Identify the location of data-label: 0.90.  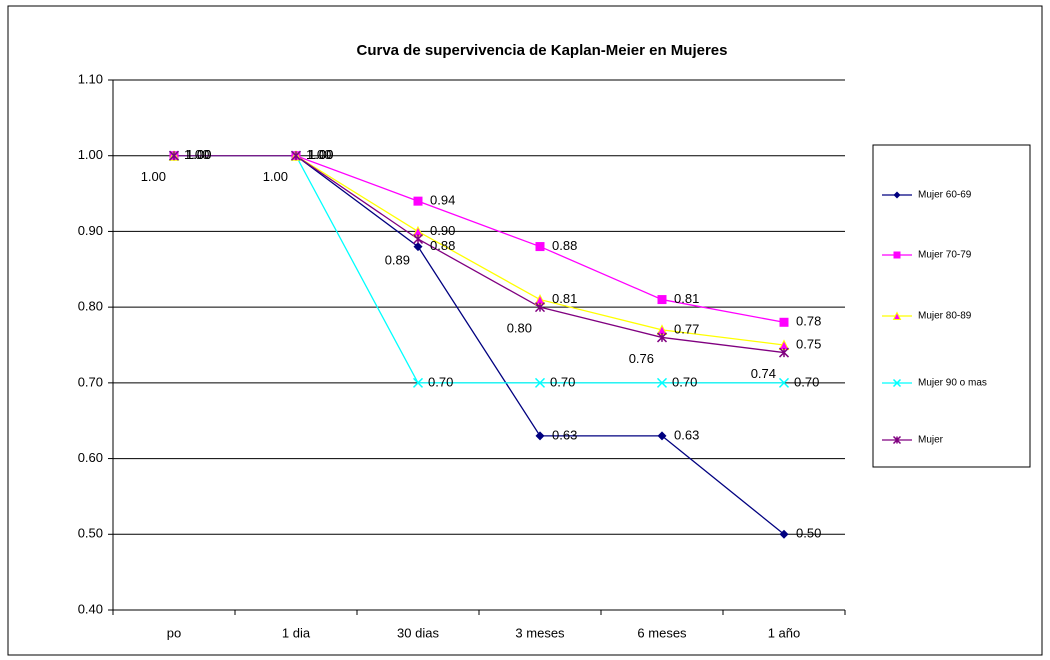
(442, 230).